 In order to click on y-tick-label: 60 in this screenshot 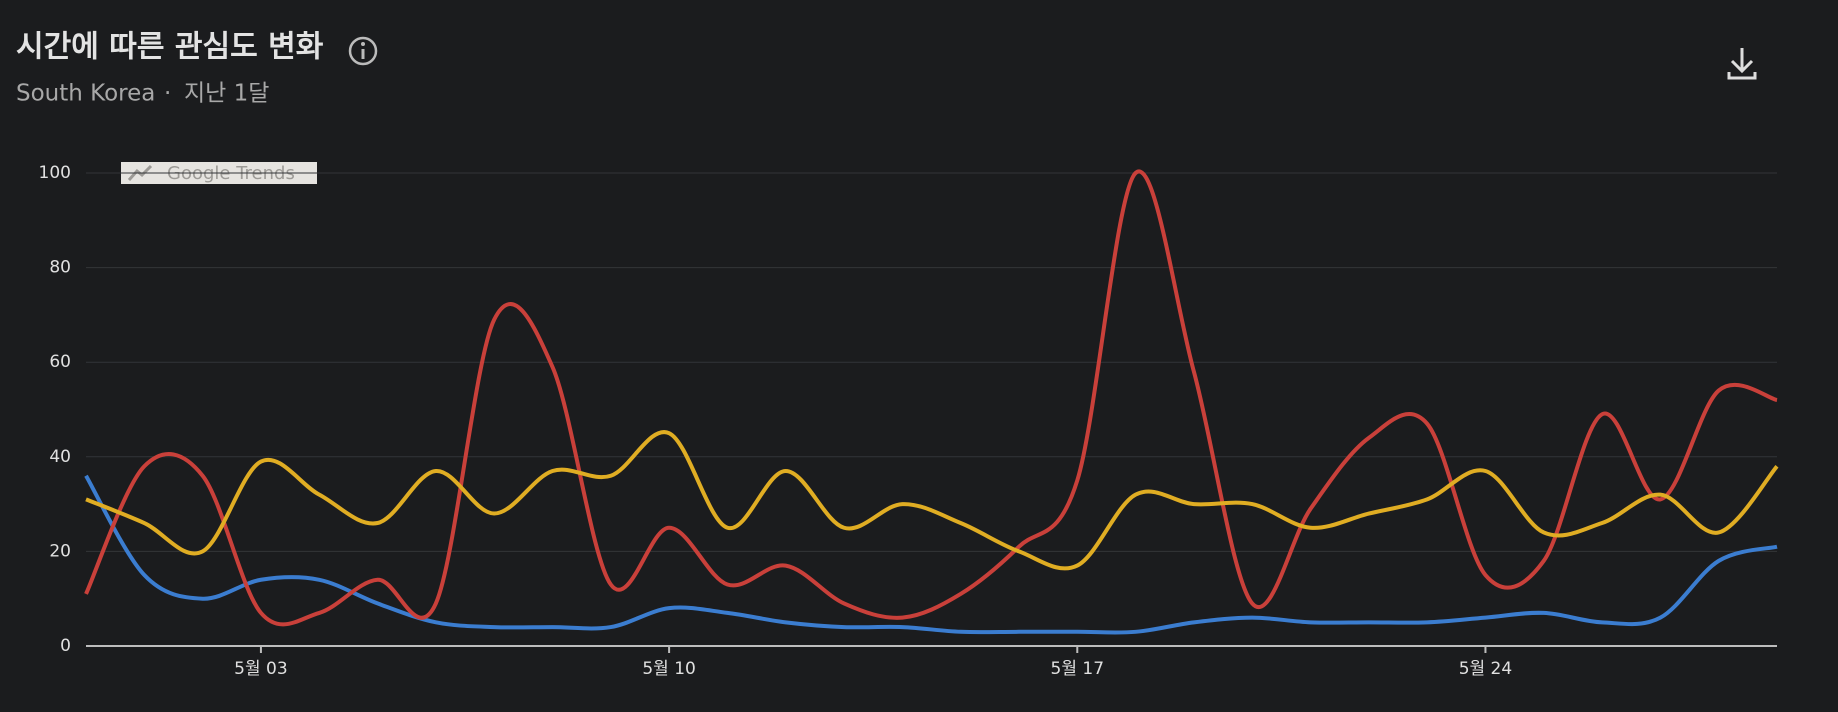, I will do `click(60, 362)`.